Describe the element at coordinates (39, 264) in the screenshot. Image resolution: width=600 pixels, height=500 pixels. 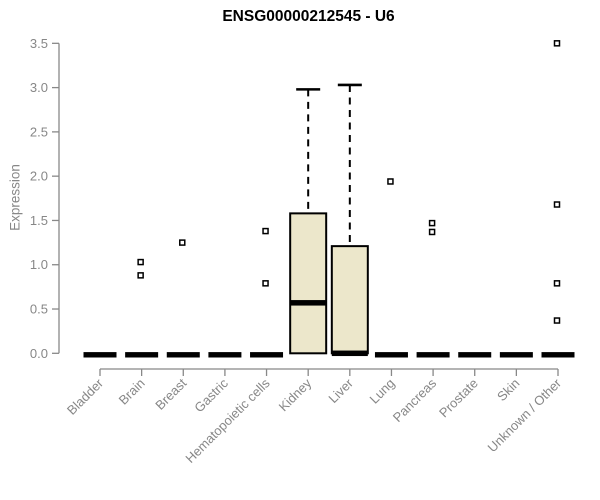
I see `y-tick-label: 1.0` at that location.